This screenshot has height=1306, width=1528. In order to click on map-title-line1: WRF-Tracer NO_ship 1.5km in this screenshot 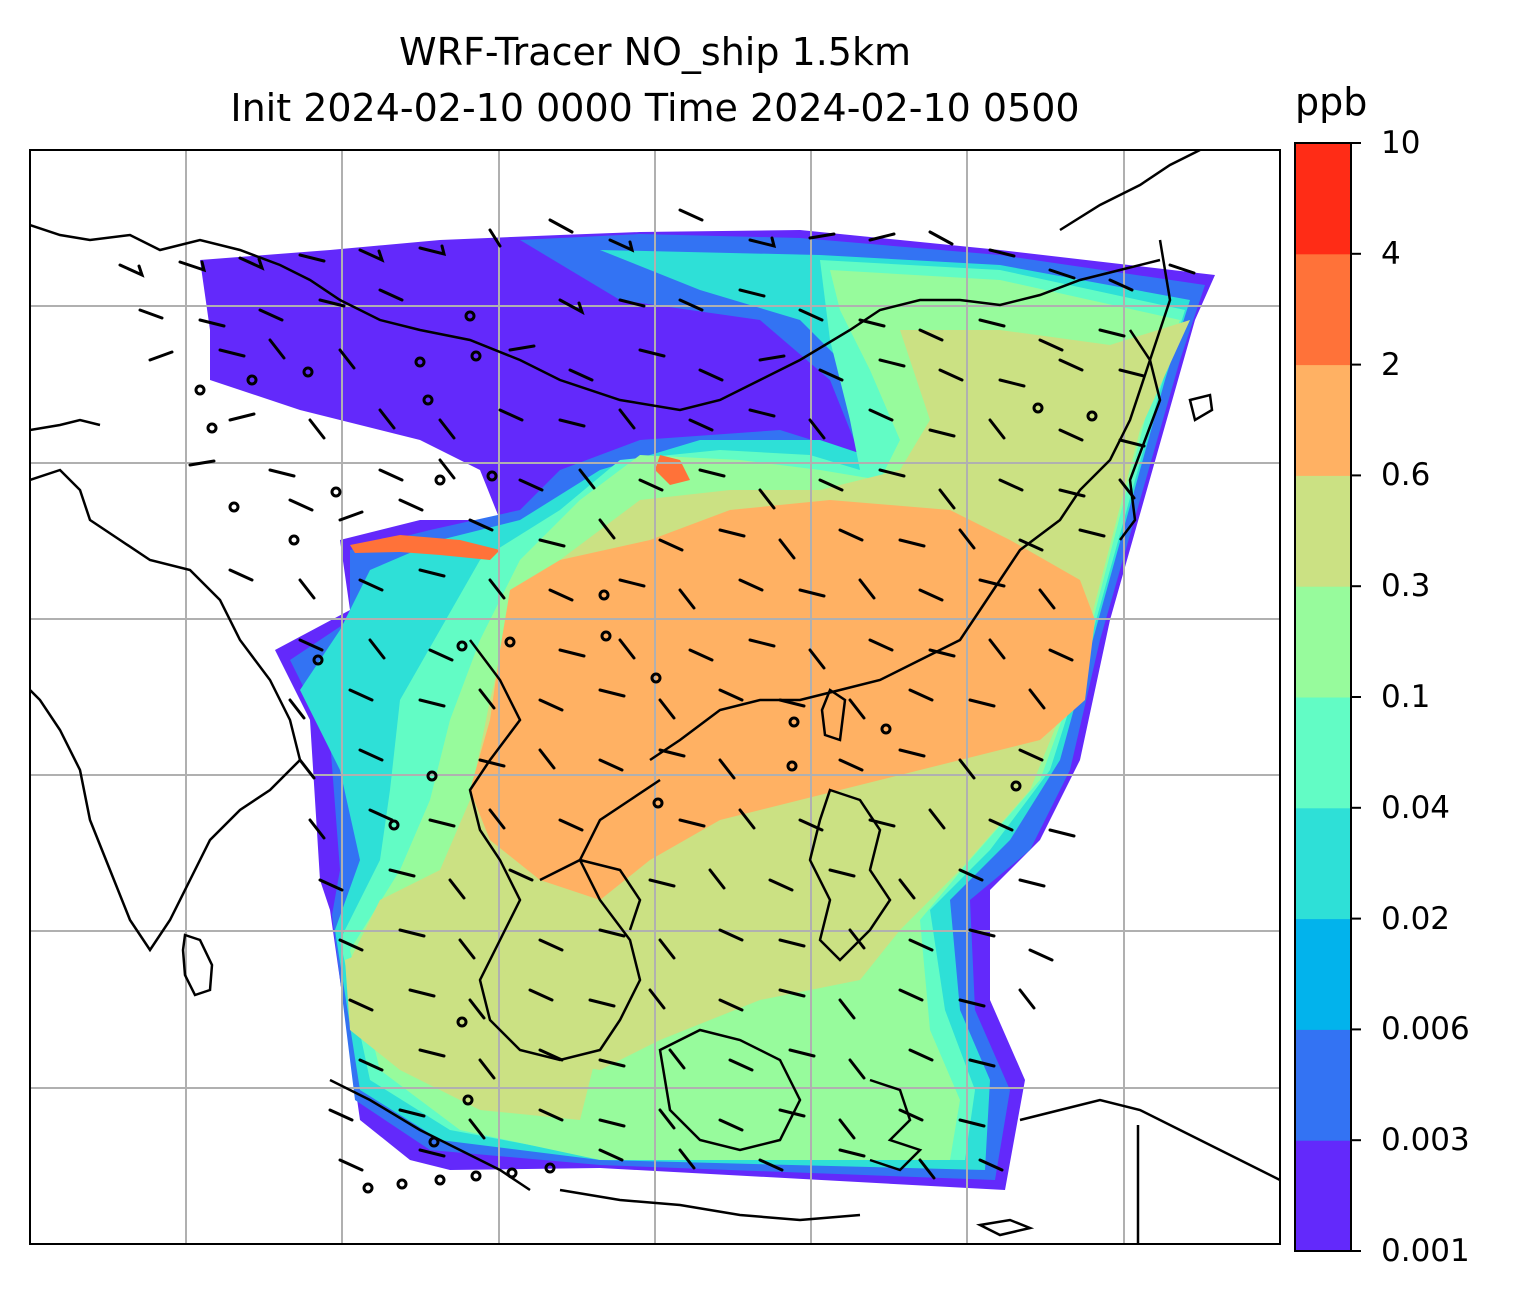, I will do `click(655, 52)`.